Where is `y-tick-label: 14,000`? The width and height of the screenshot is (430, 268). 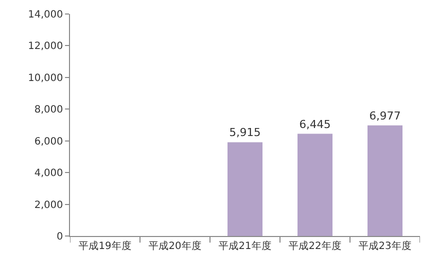
y-tick-label: 14,000 is located at coordinates (45, 15).